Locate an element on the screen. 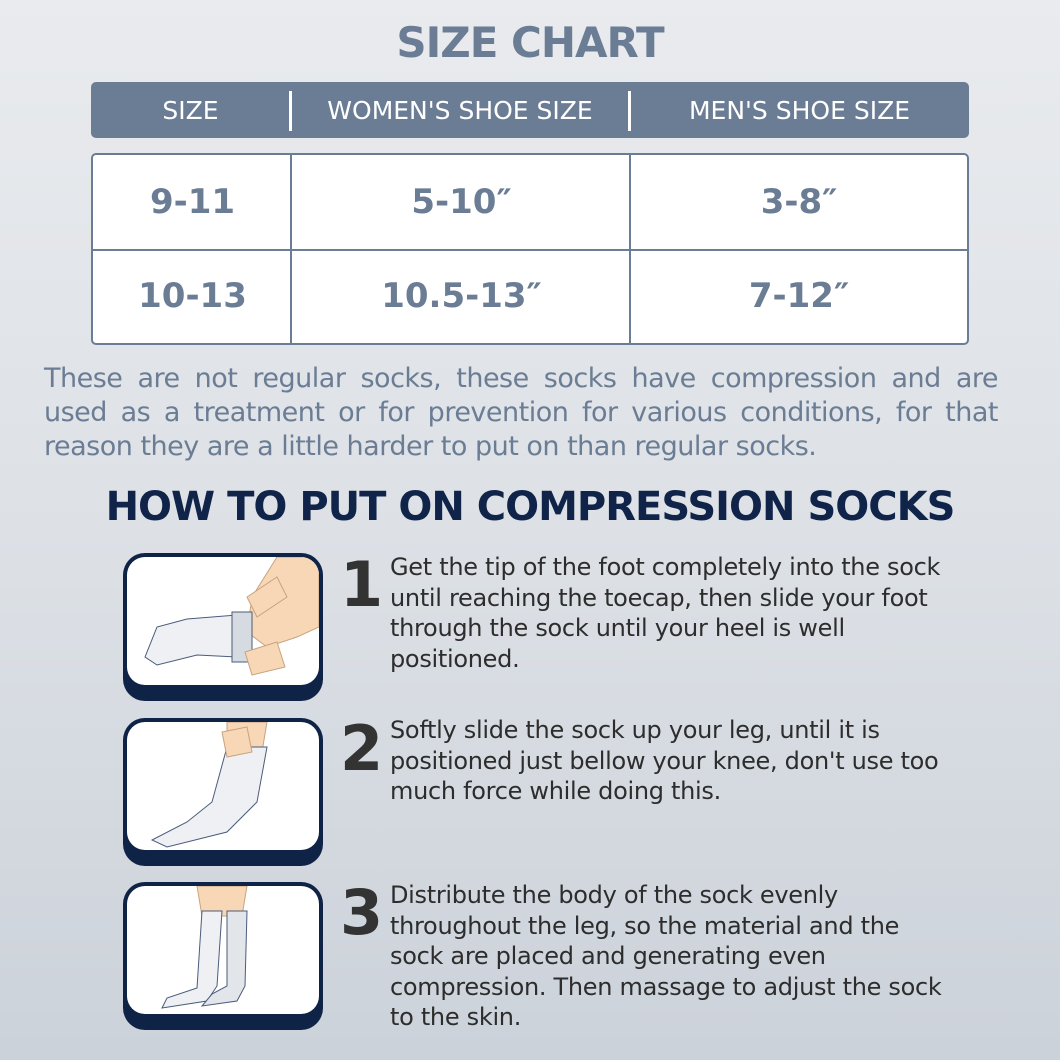  table-row: 9-11 5-10″ 3-8″ is located at coordinates (530, 202).